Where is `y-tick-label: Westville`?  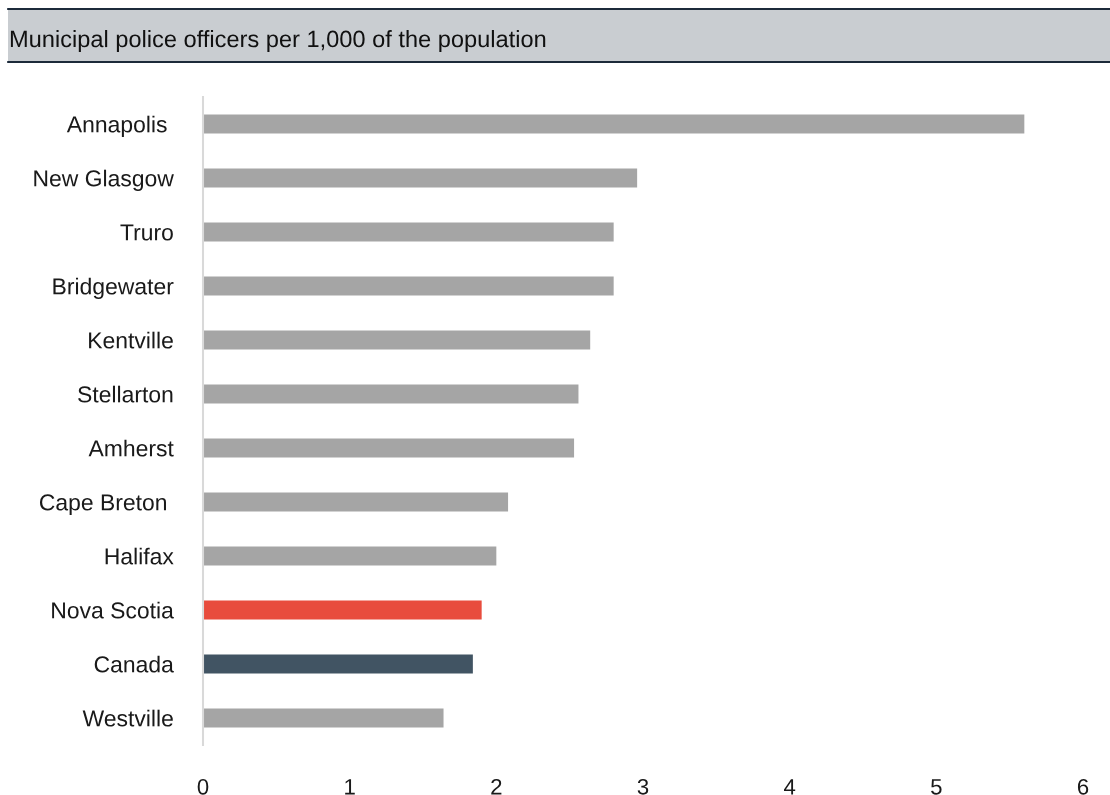 y-tick-label: Westville is located at coordinates (127, 718).